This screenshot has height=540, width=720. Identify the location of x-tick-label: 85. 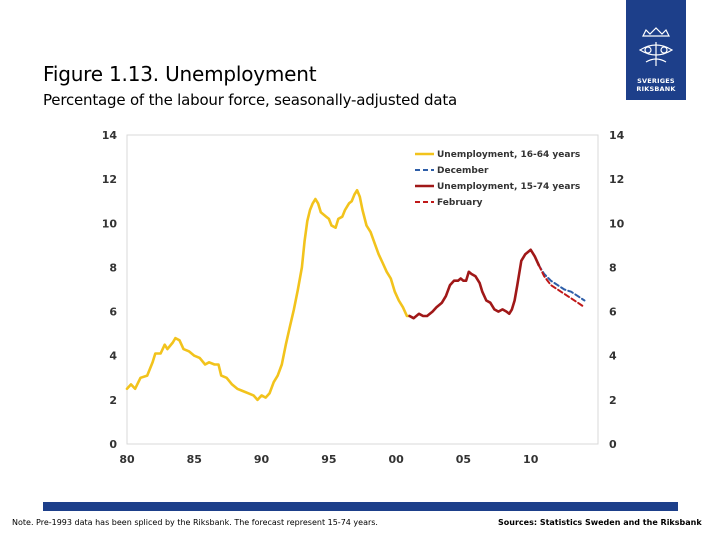
(194, 459).